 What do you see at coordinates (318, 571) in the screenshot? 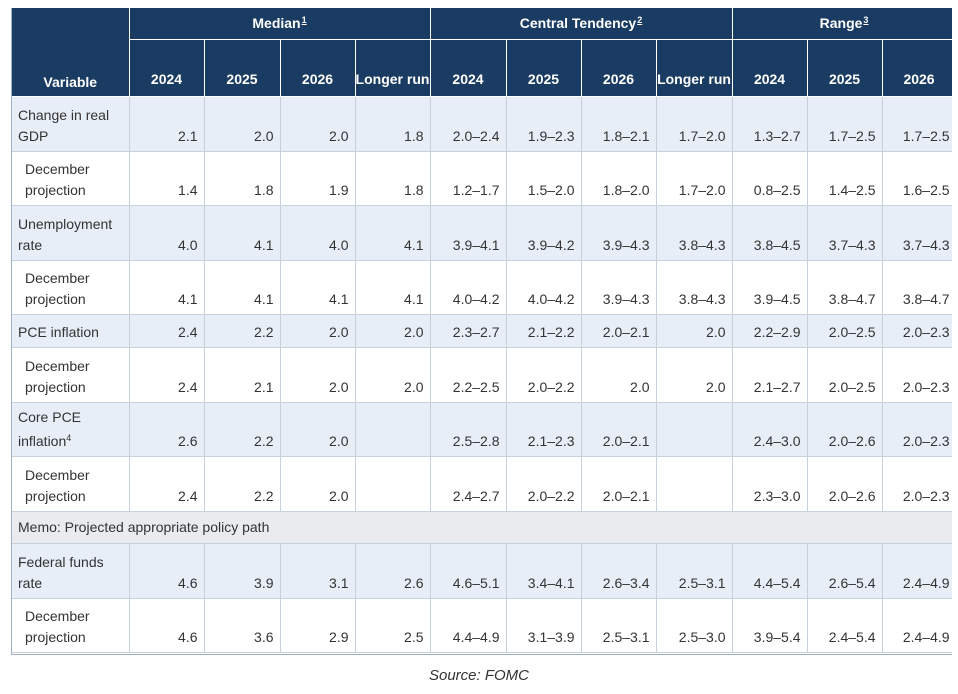
I see `median-value-cell: 3.1` at bounding box center [318, 571].